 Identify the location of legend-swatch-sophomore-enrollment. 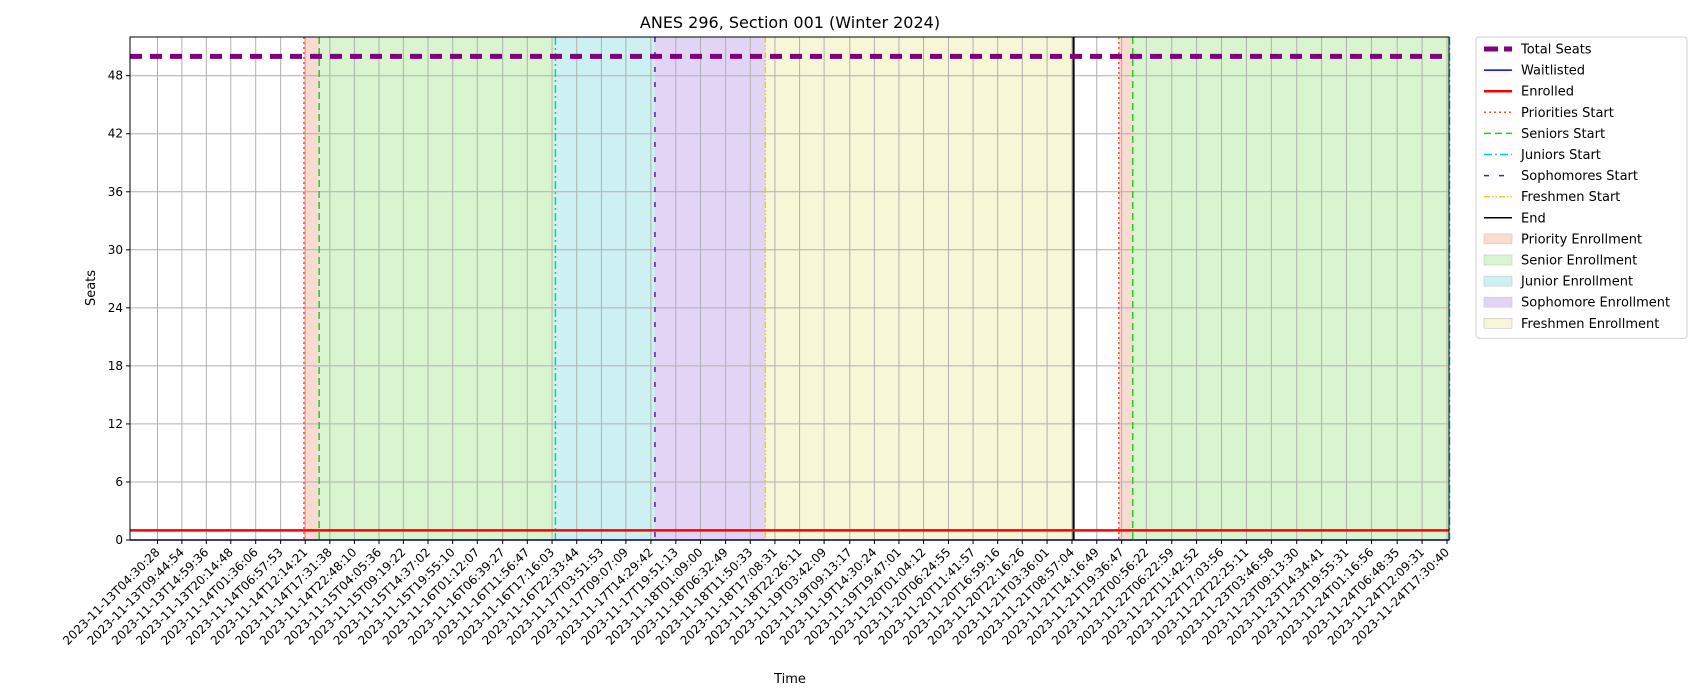
(1498, 302).